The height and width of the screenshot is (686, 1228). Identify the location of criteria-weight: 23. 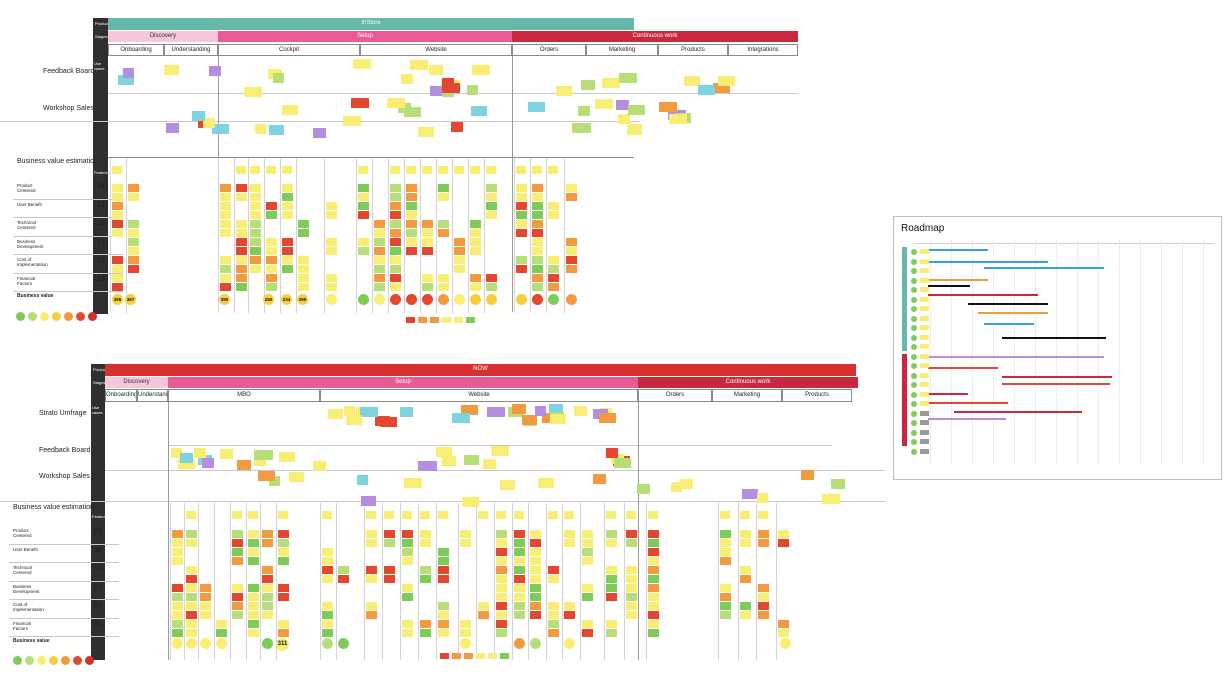
(101, 279).